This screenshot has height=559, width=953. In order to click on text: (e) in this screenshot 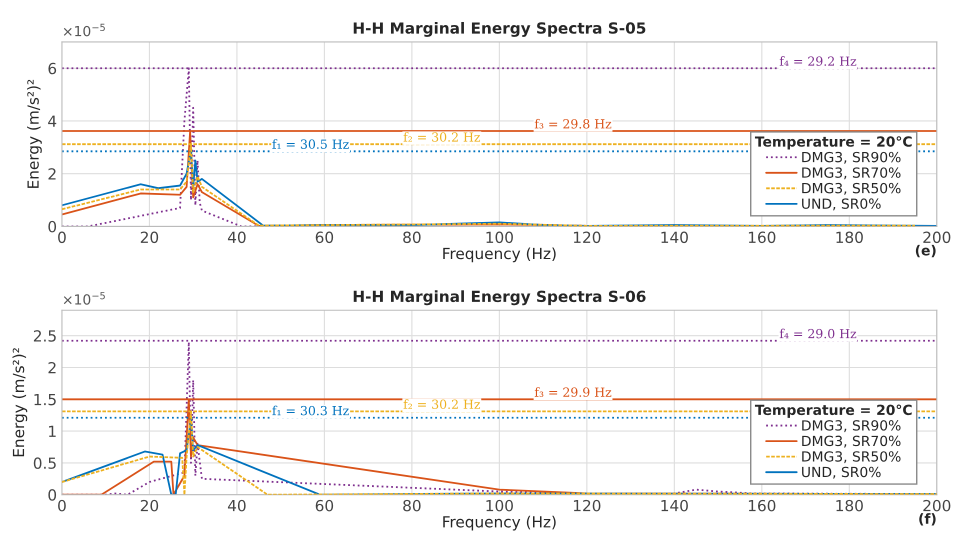, I will do `click(926, 251)`.